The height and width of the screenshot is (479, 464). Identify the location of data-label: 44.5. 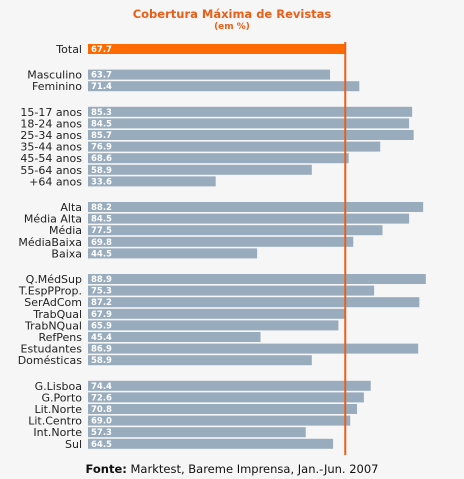
(101, 254).